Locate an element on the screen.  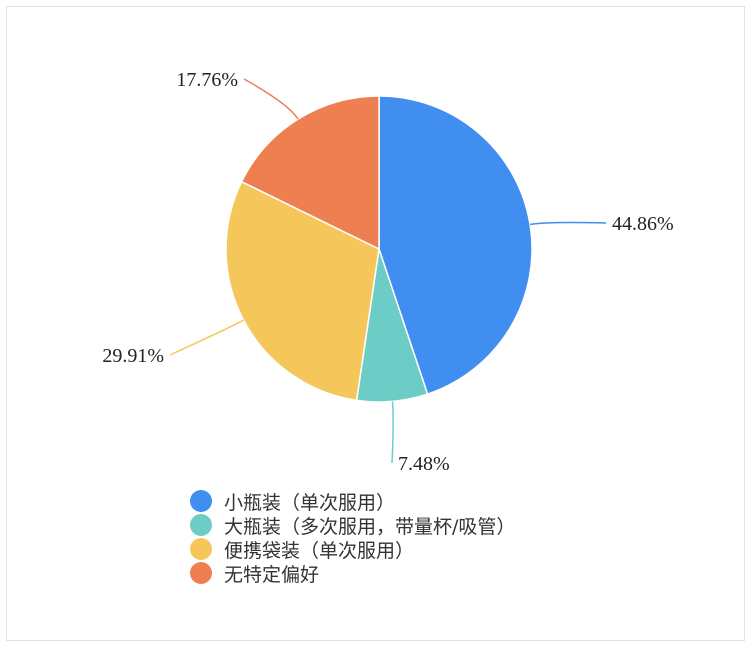
data-label: 44.86% is located at coordinates (643, 224).